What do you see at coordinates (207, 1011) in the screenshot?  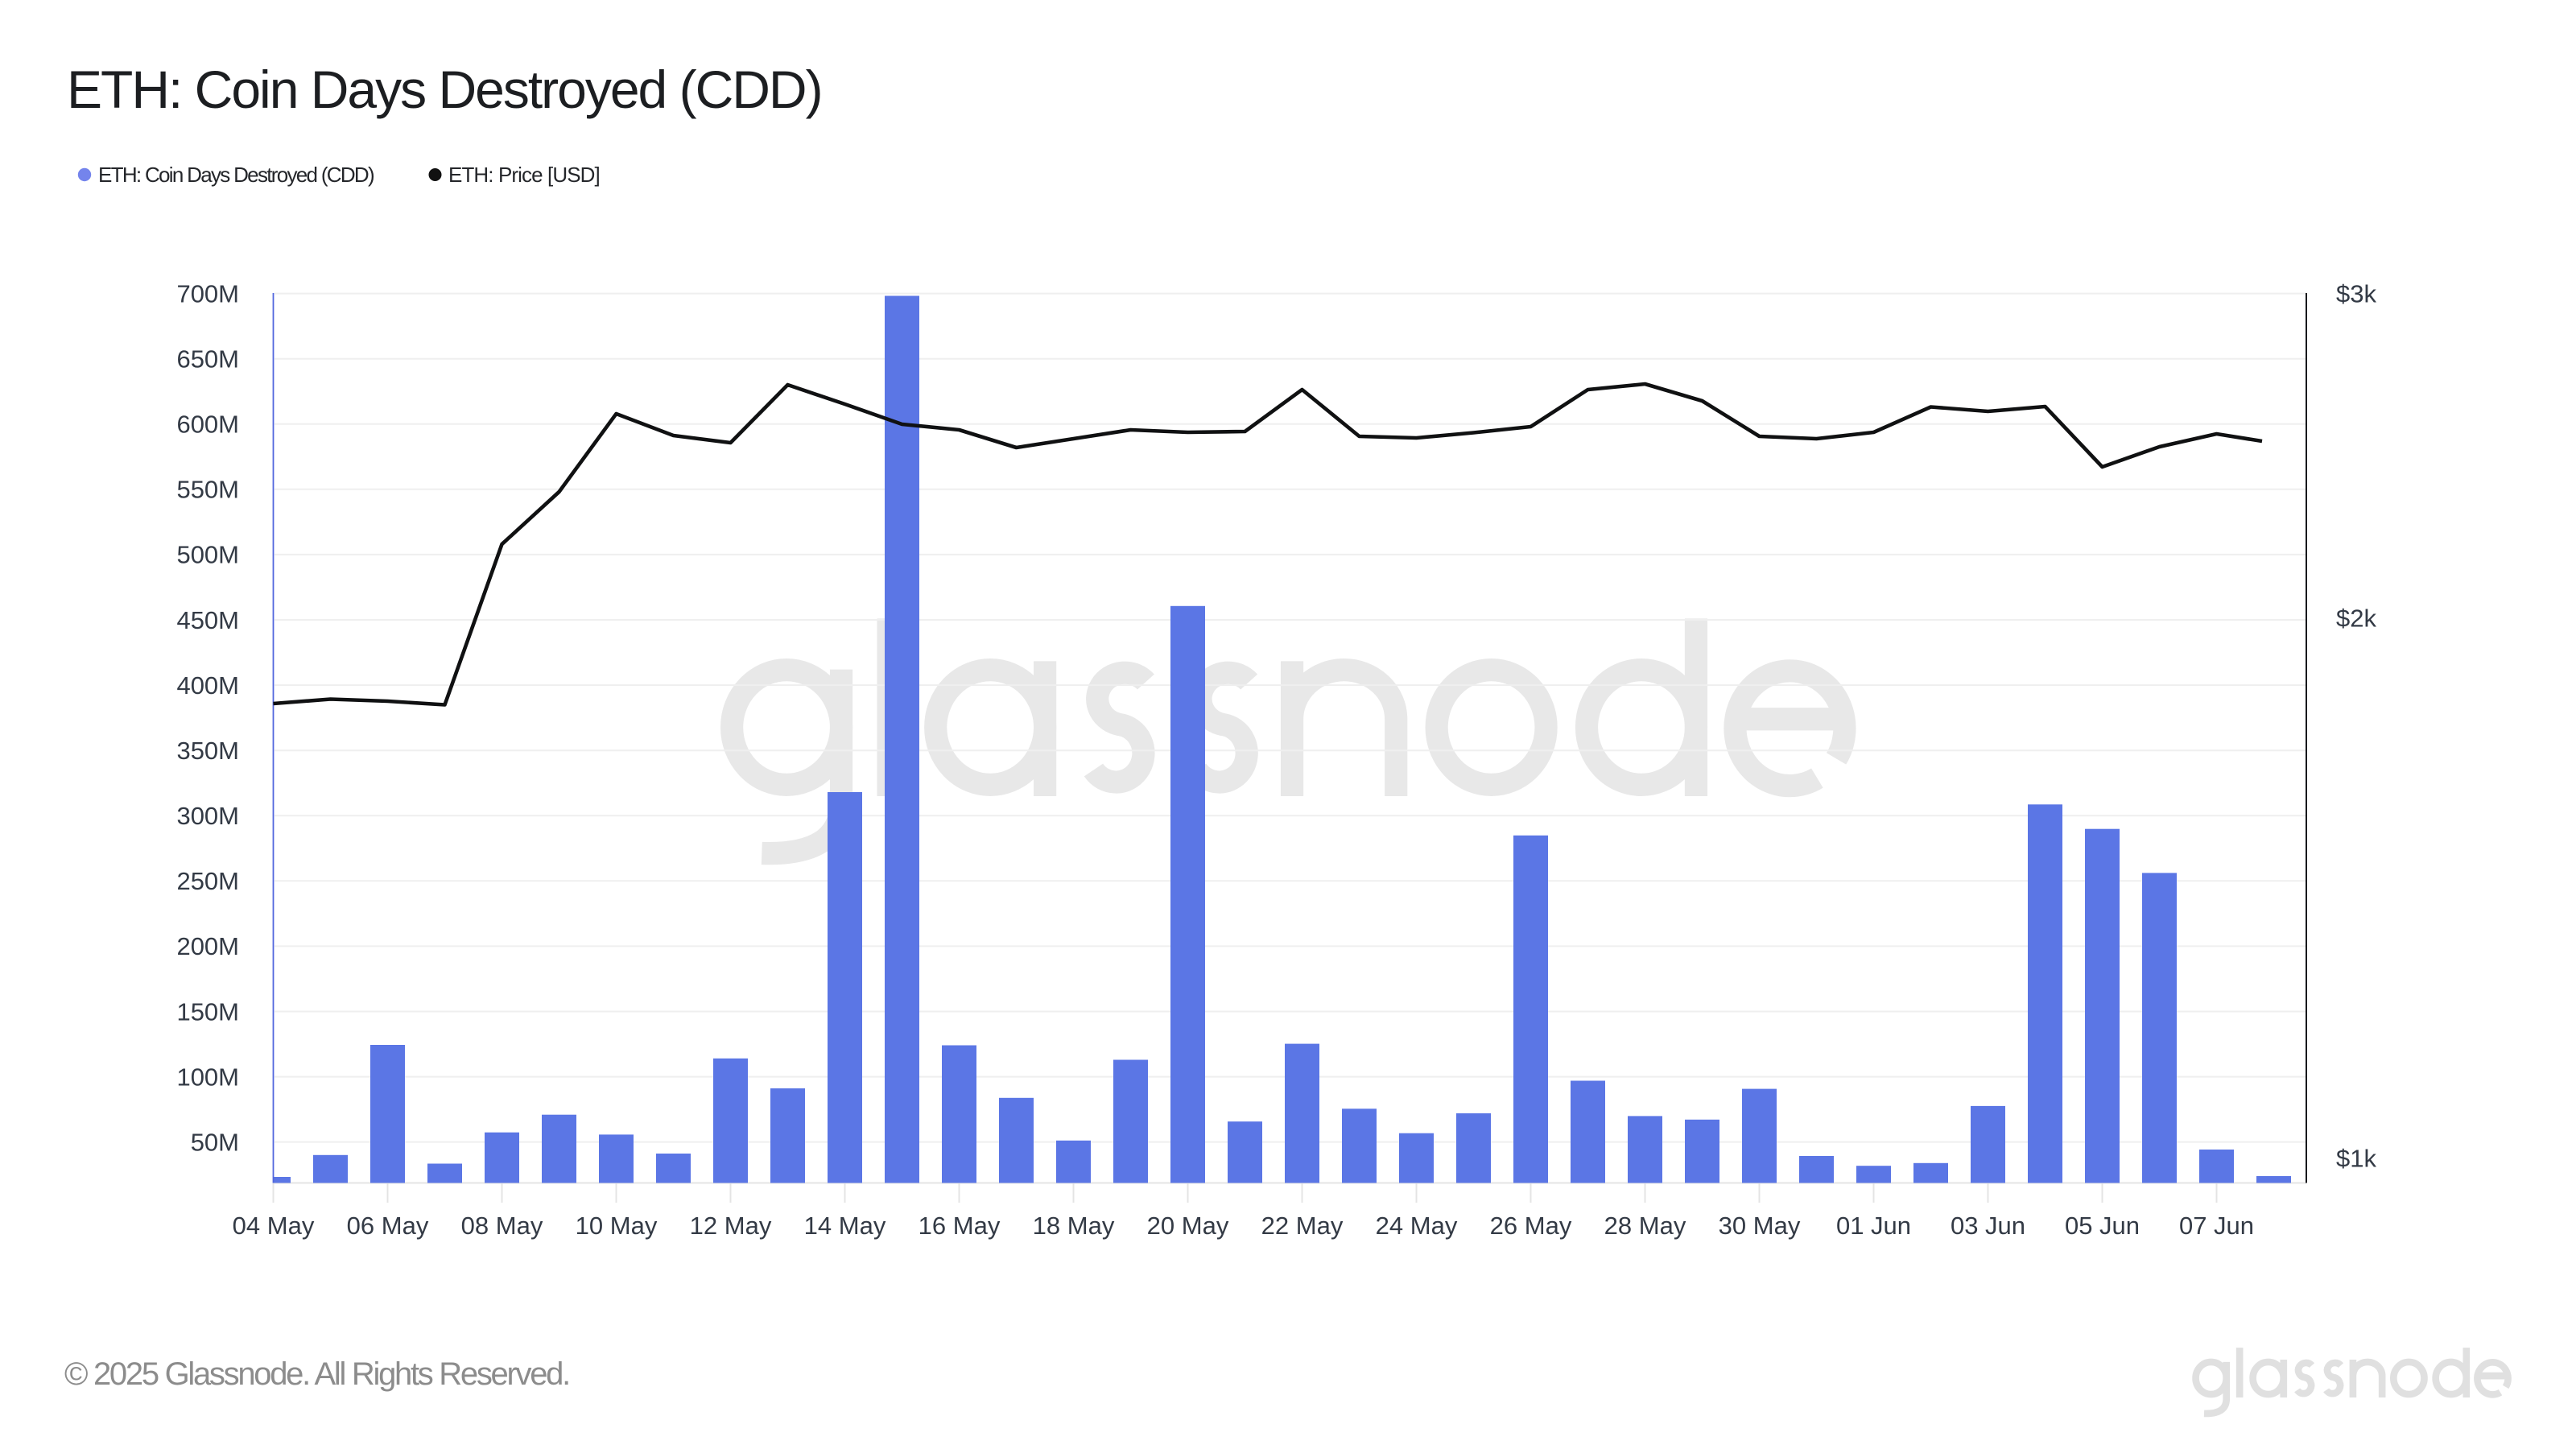 I see `svg-text: 150M` at bounding box center [207, 1011].